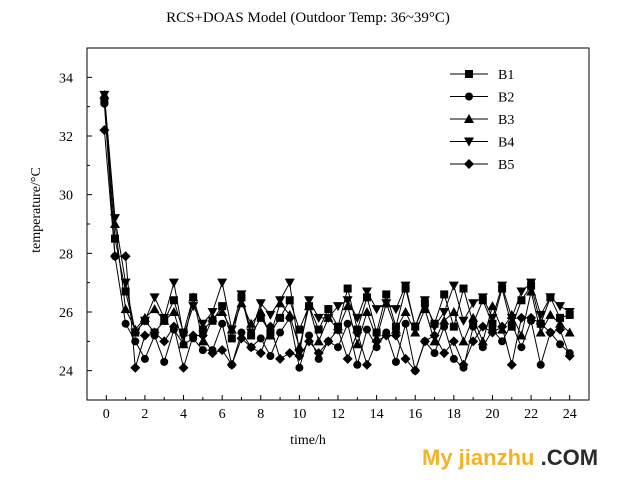  Describe the element at coordinates (106, 414) in the screenshot. I see `x-tick-label: 0` at that location.